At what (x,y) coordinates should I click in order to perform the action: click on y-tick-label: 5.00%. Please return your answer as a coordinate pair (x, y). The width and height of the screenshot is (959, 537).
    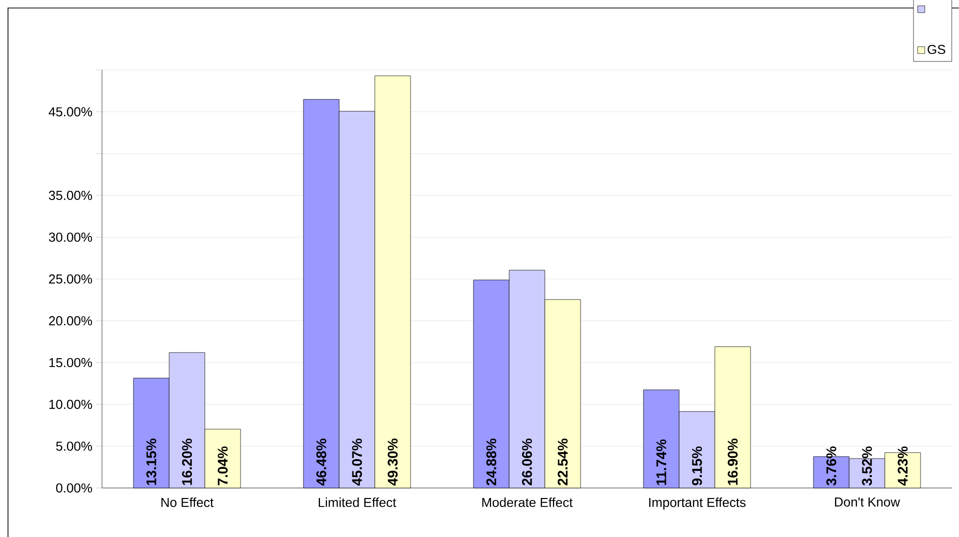
    Looking at the image, I should click on (74, 446).